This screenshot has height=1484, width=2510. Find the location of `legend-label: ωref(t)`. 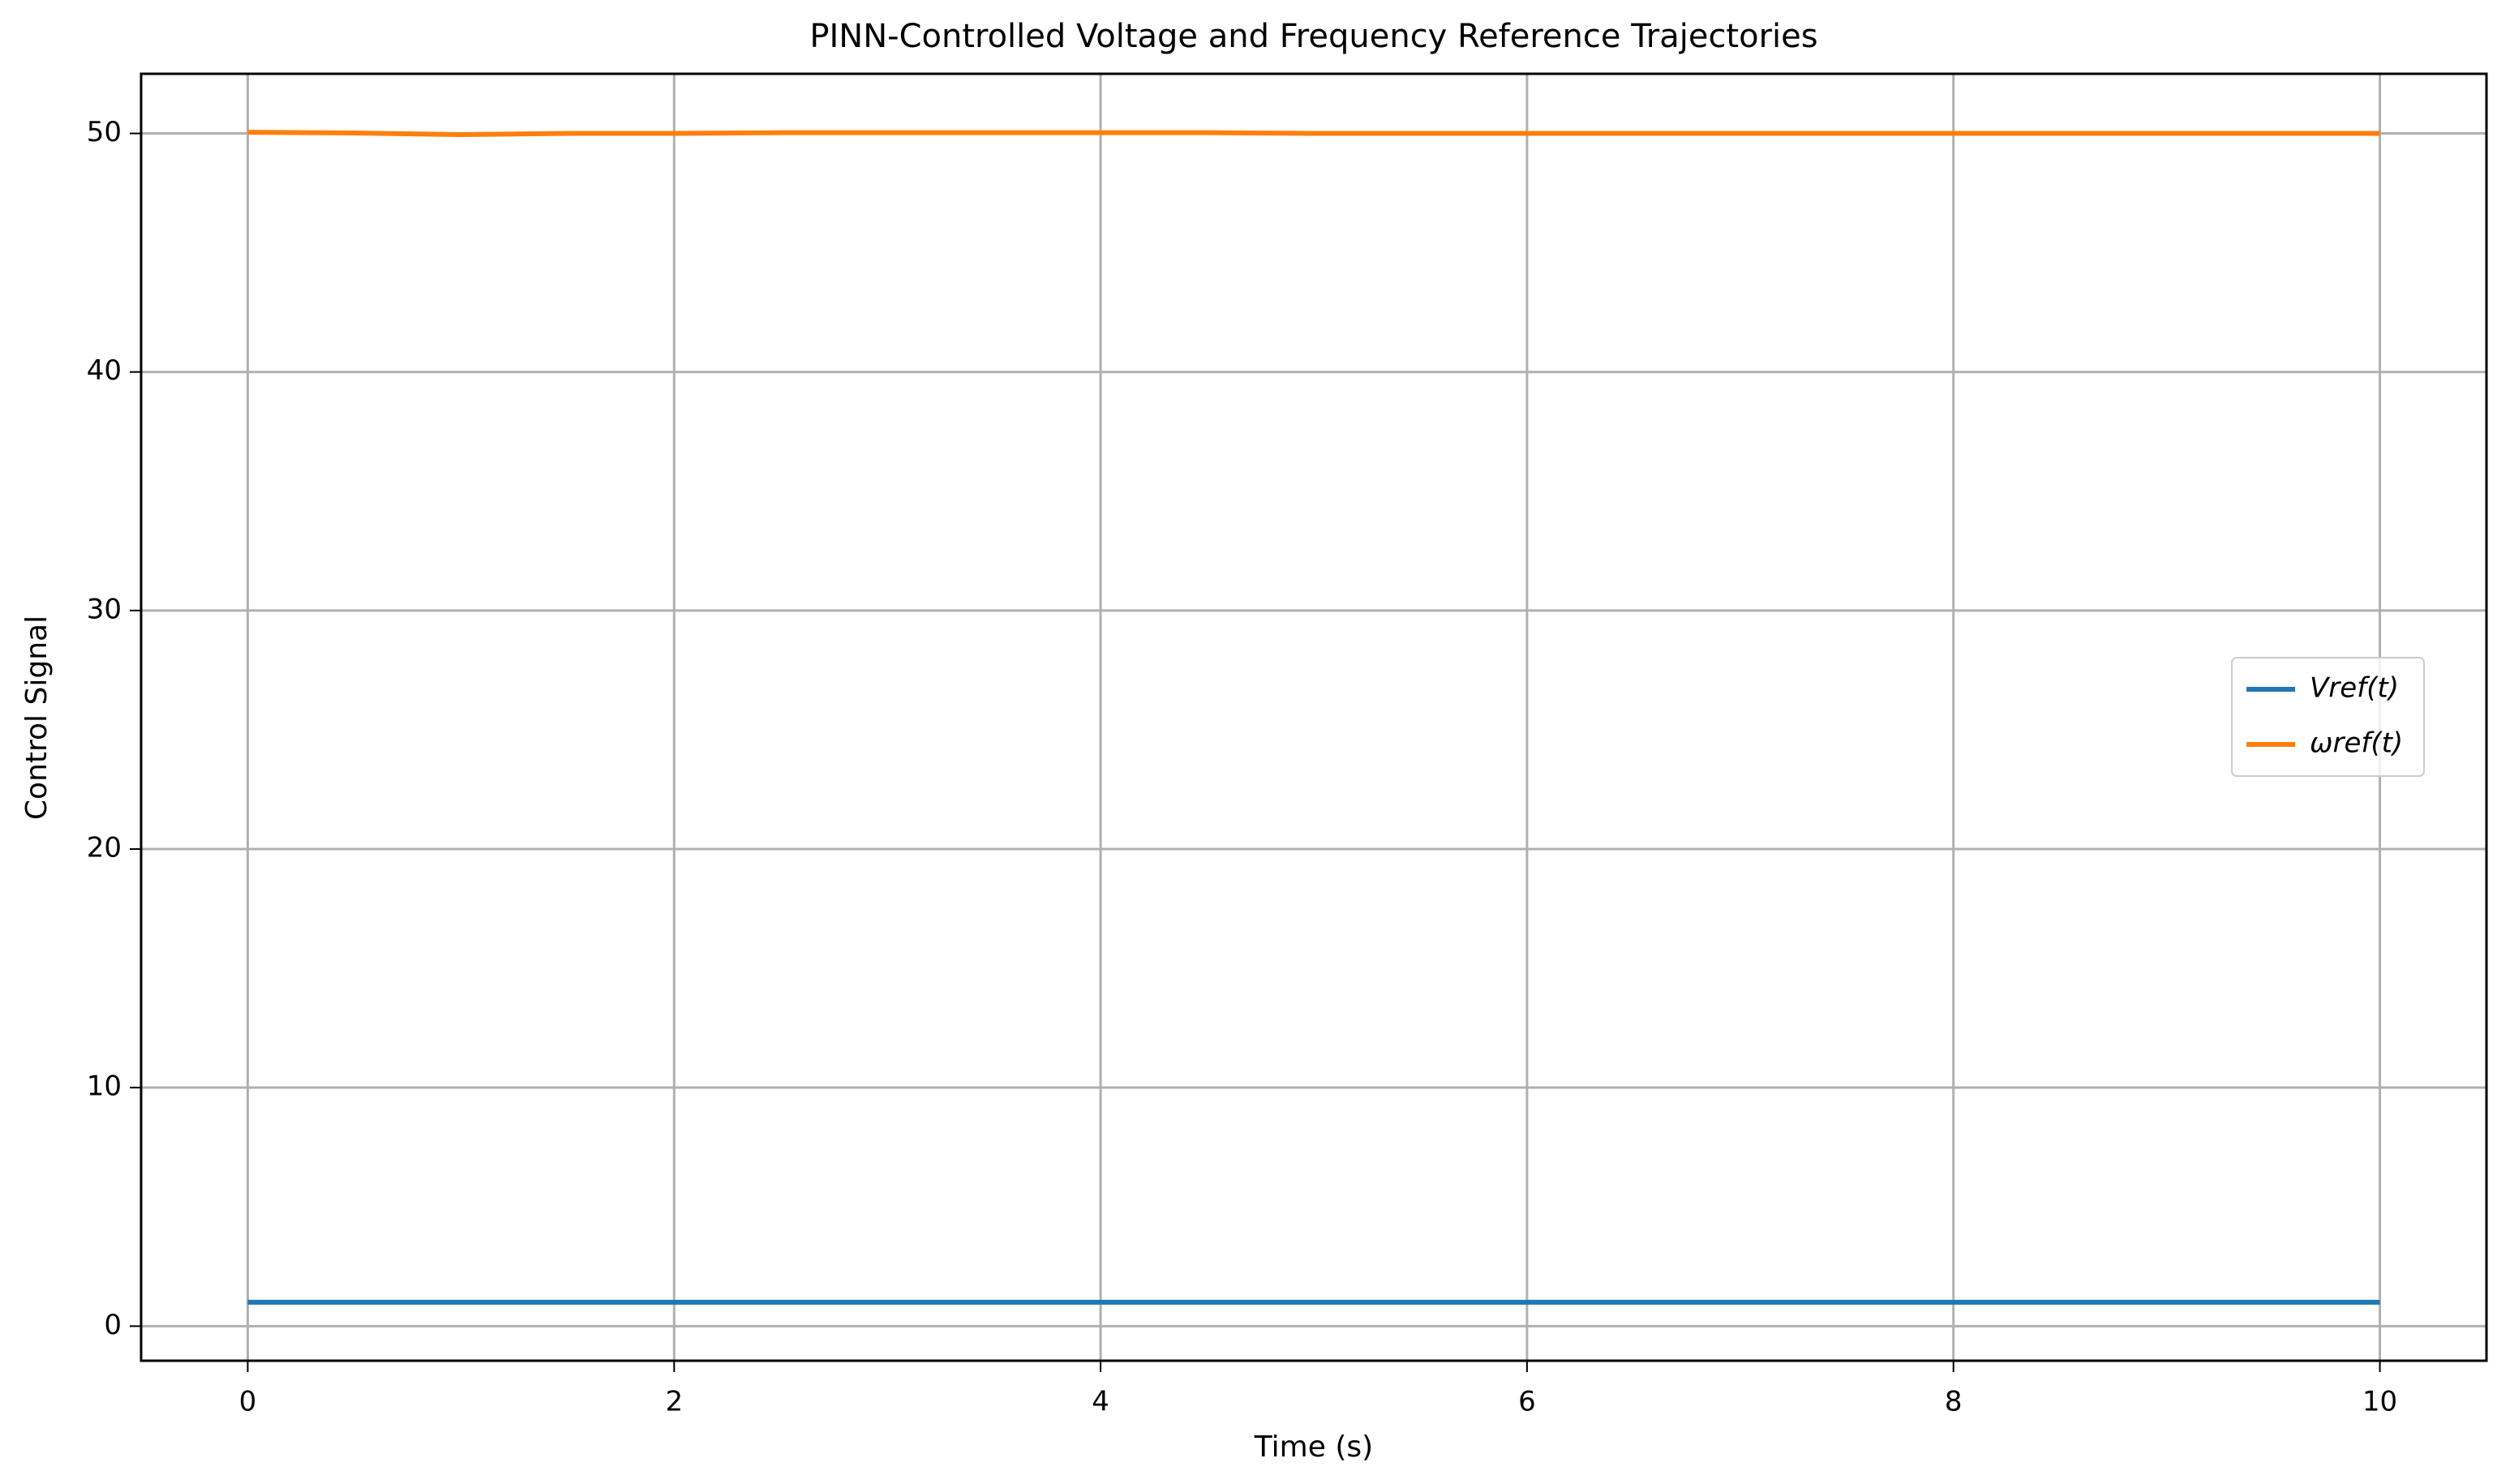

legend-label: ωref(t) is located at coordinates (2356, 743).